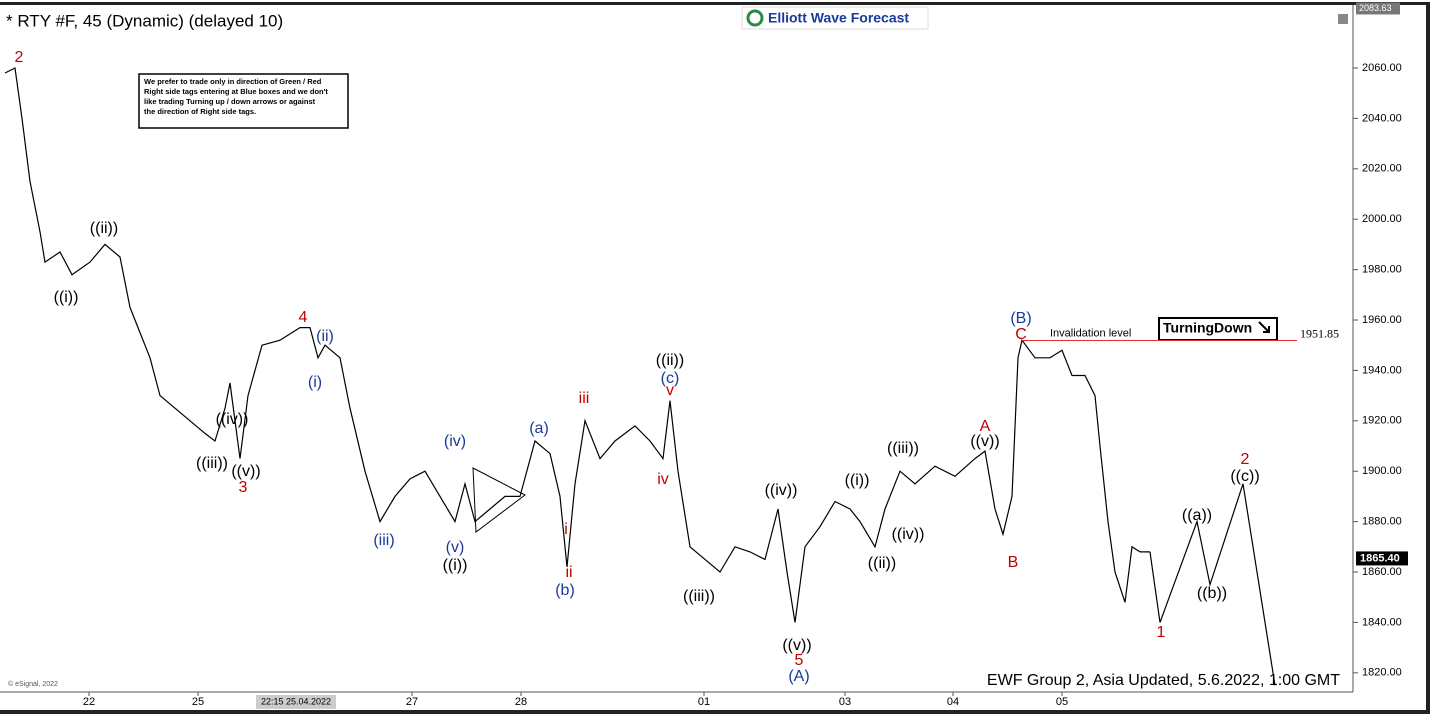  I want to click on price-line, so click(1212, 584).